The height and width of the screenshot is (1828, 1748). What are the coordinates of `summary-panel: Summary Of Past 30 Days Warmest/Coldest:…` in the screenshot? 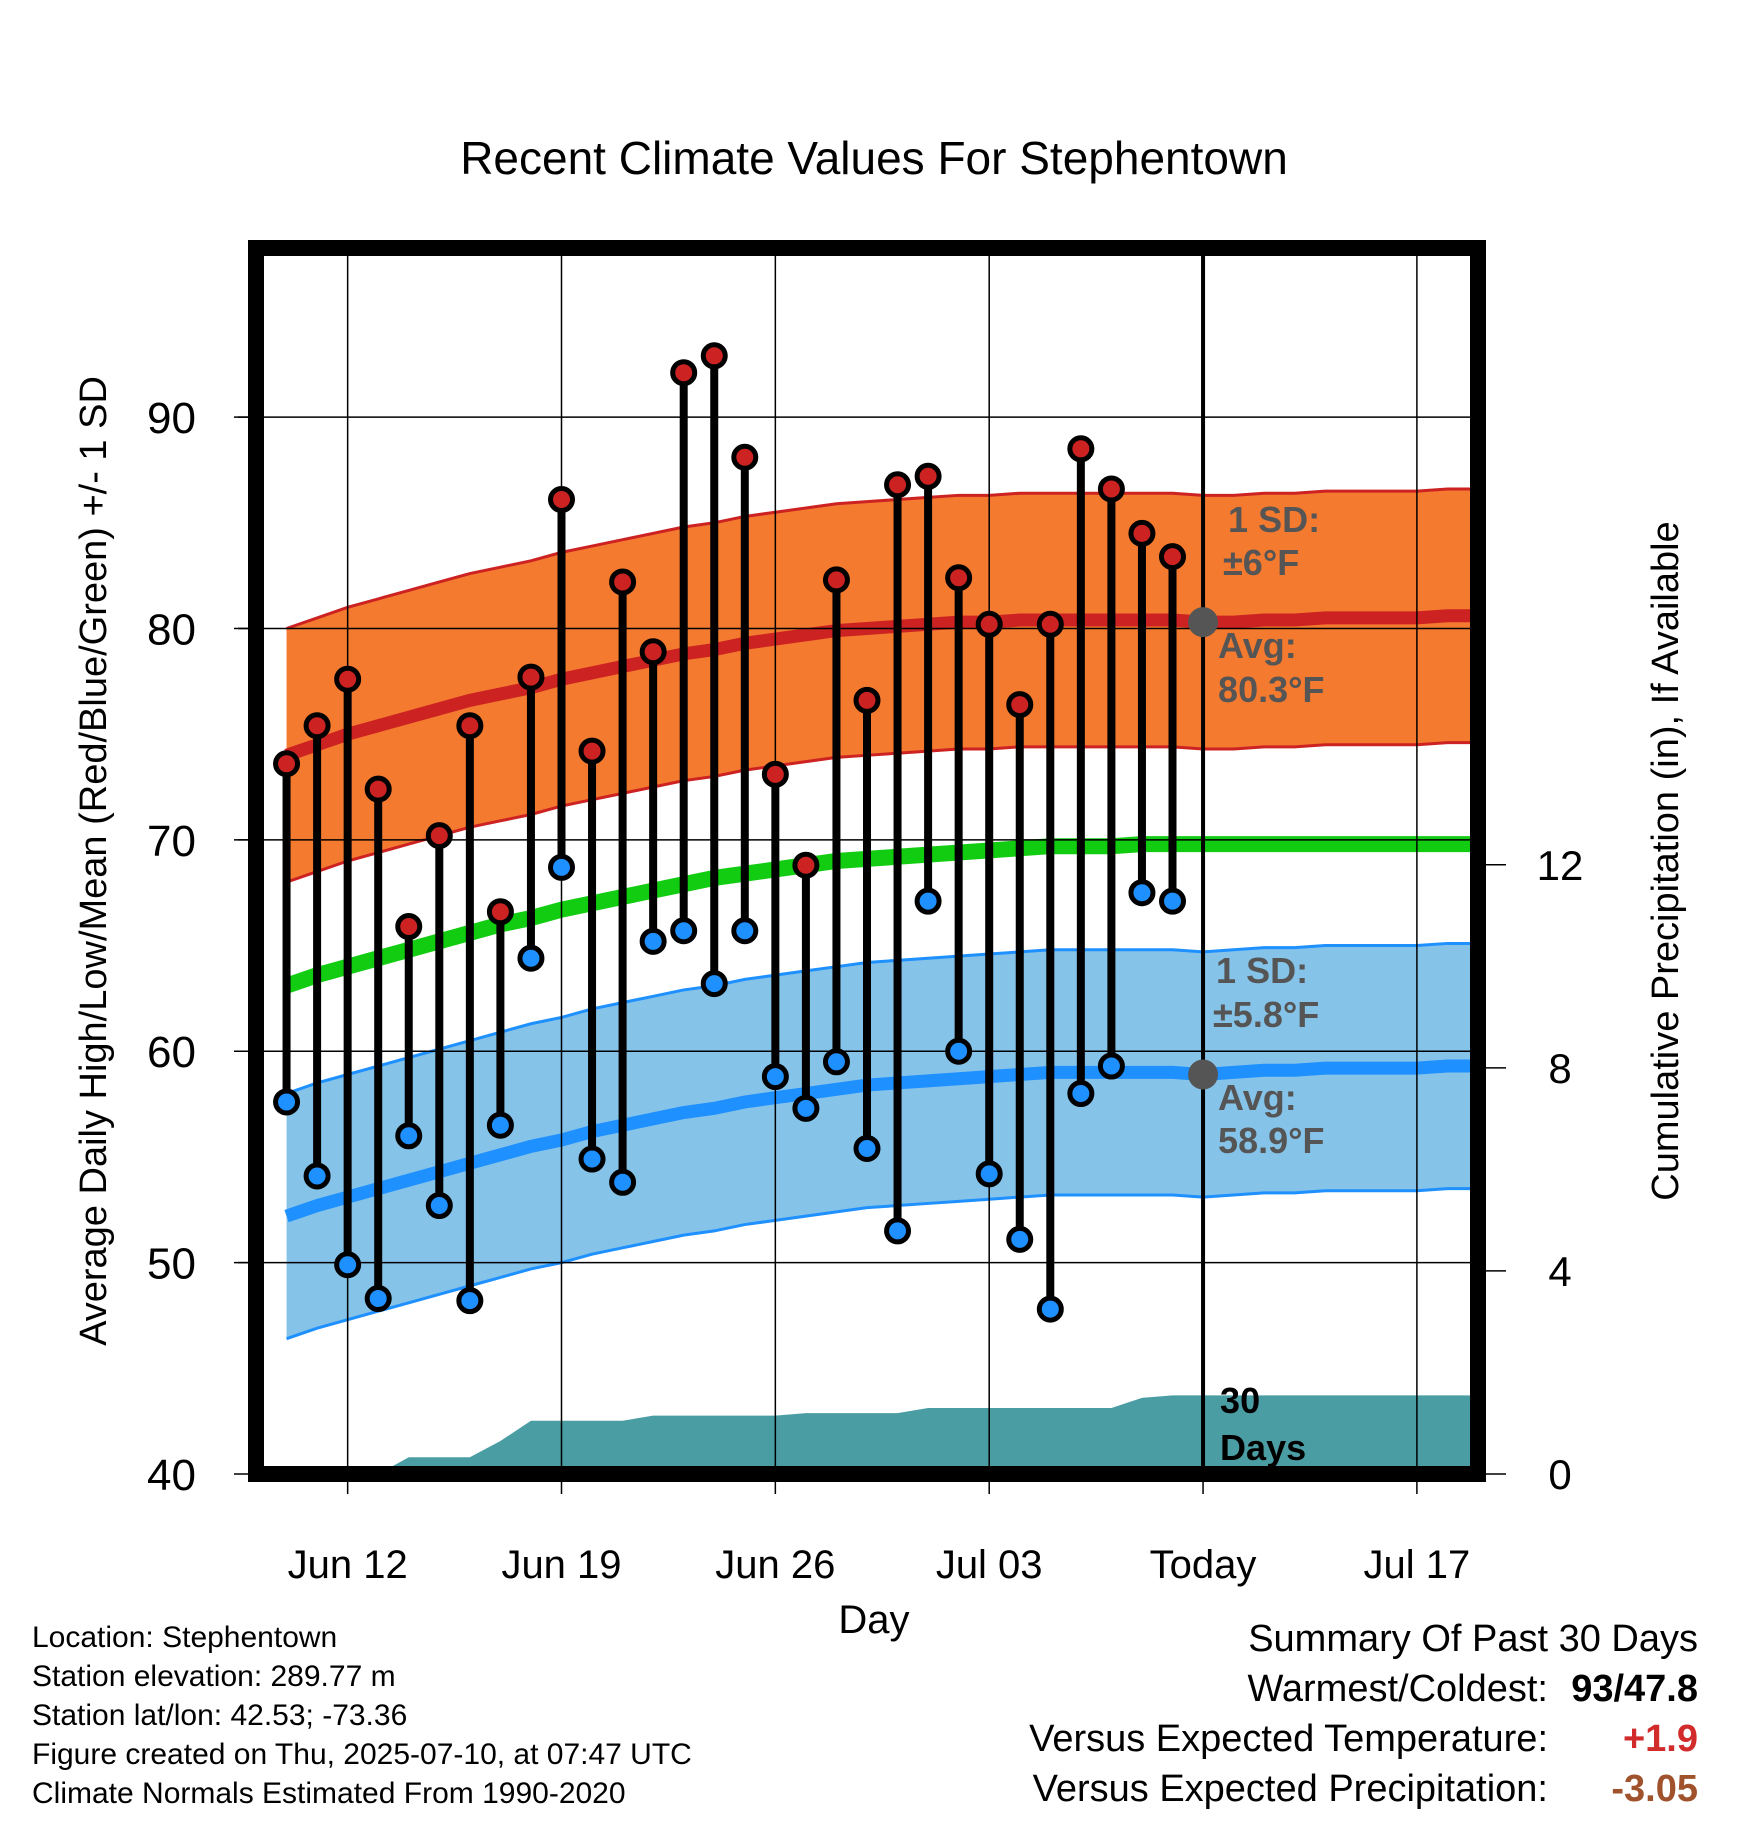 It's located at (1248, 1718).